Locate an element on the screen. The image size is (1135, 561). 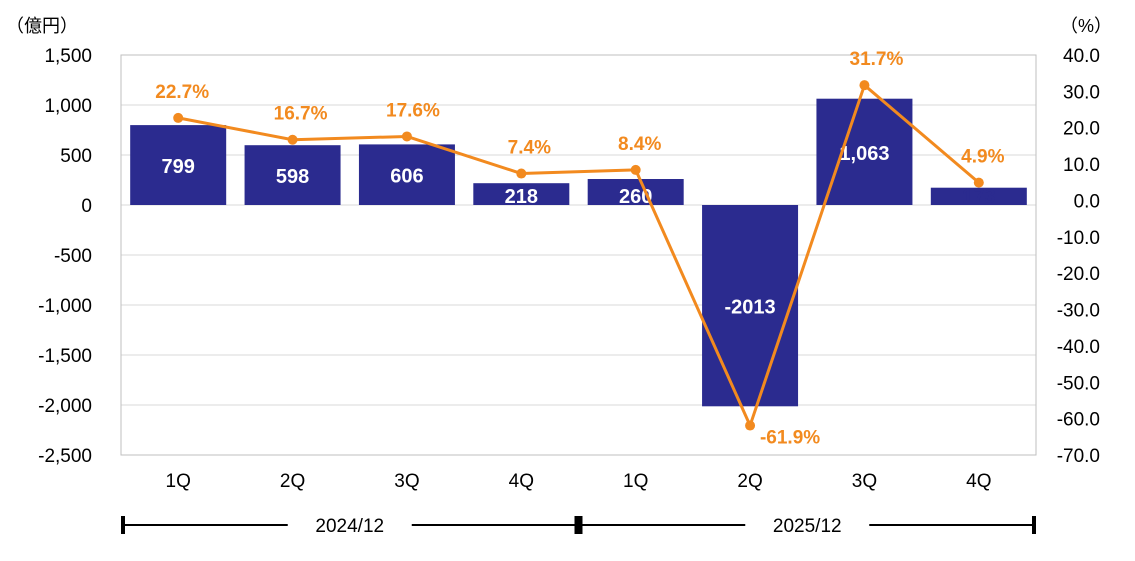
group-label: 2025/12 is located at coordinates (807, 526).